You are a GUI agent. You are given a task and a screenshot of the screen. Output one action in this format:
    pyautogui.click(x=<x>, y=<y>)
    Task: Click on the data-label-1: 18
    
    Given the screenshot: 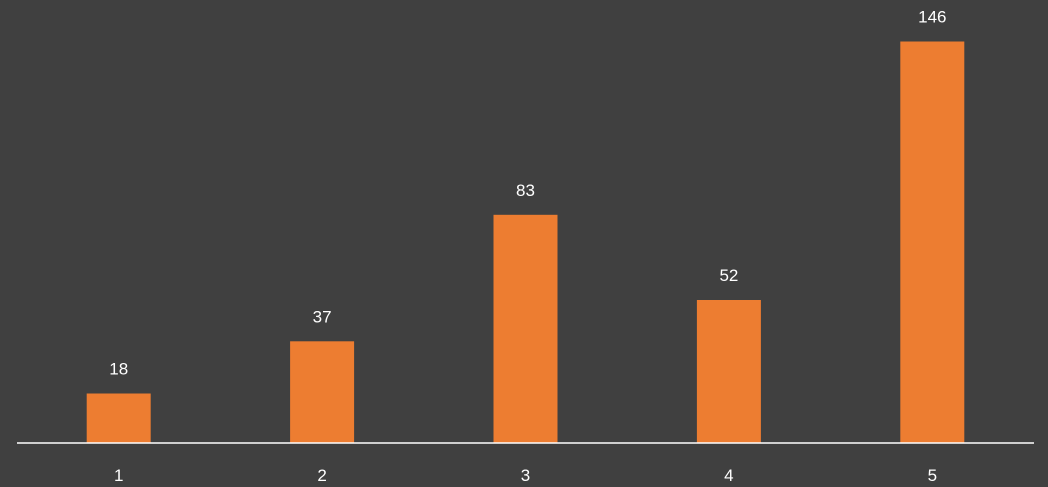 What is the action you would take?
    pyautogui.click(x=118, y=369)
    